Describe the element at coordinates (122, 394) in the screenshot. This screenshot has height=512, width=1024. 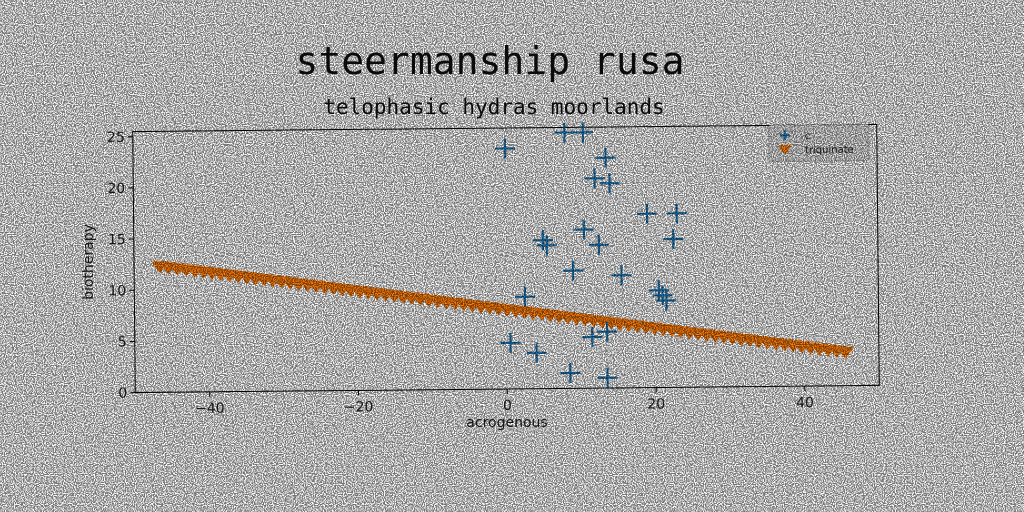
I see `y-tick-label: 0` at that location.